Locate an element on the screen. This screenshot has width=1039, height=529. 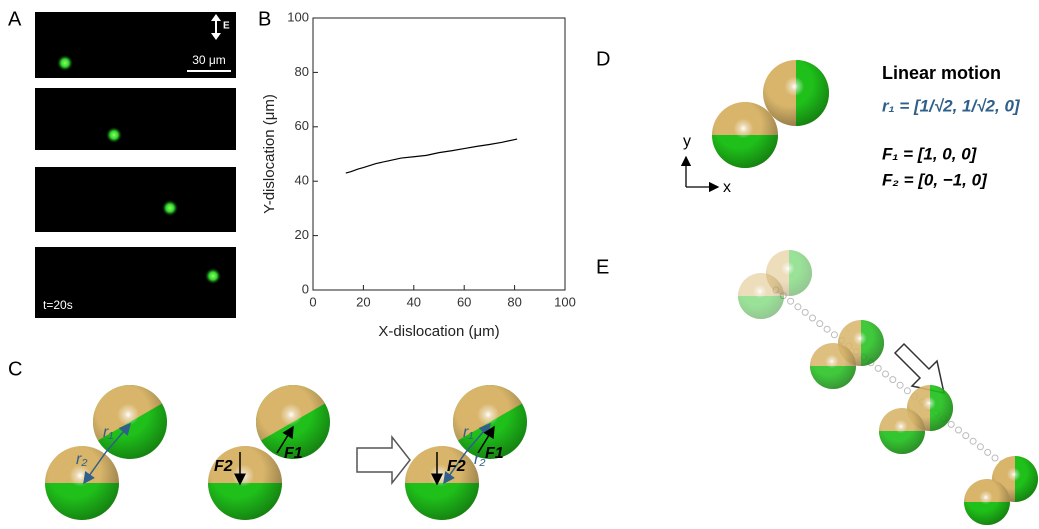
y-tick-label: 20 is located at coordinates (302, 234).